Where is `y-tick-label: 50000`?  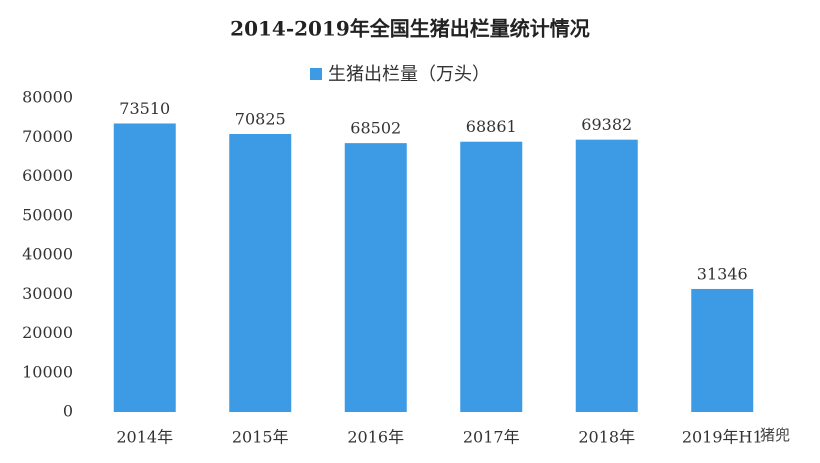 y-tick-label: 50000 is located at coordinates (47, 214).